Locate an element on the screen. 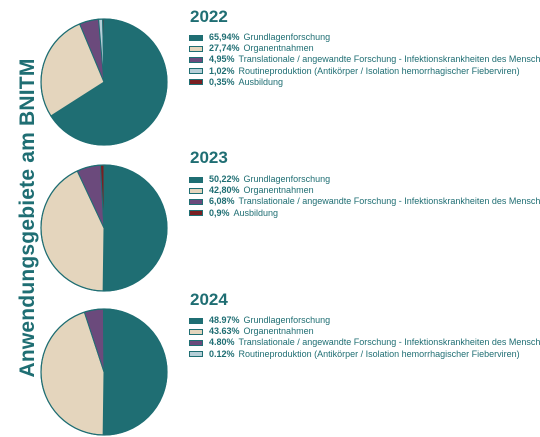 This screenshot has height=437, width=540. year-title-2022: 2022 is located at coordinates (209, 16).